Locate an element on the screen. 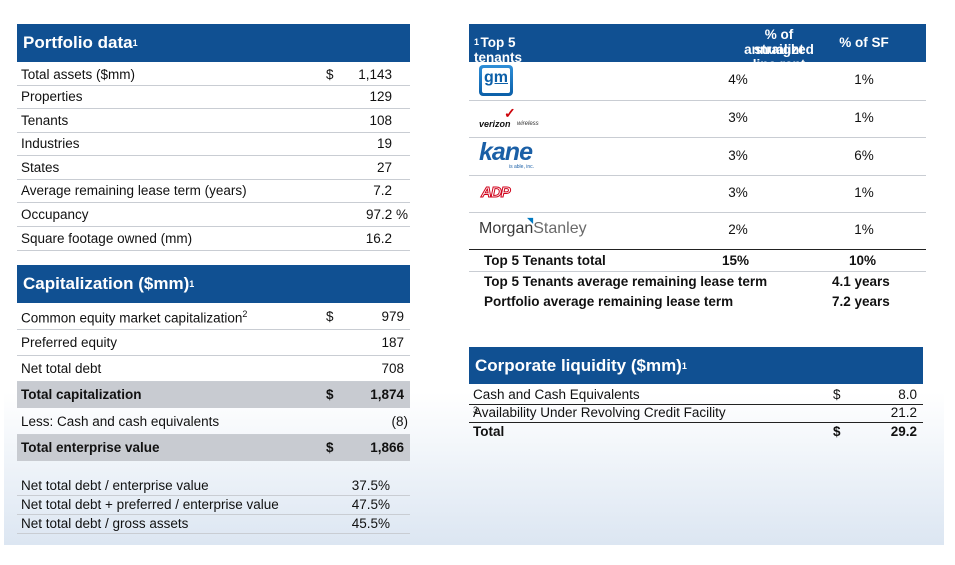 Image resolution: width=955 pixels, height=565 pixels. row-value: 27 is located at coordinates (384, 167).